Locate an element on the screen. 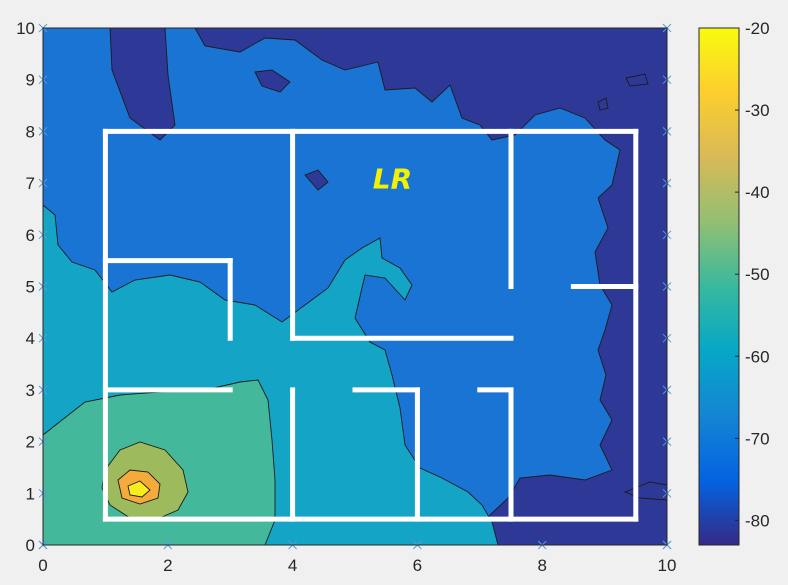 The width and height of the screenshot is (788, 585). y-tick-label: 6 is located at coordinates (30, 235).